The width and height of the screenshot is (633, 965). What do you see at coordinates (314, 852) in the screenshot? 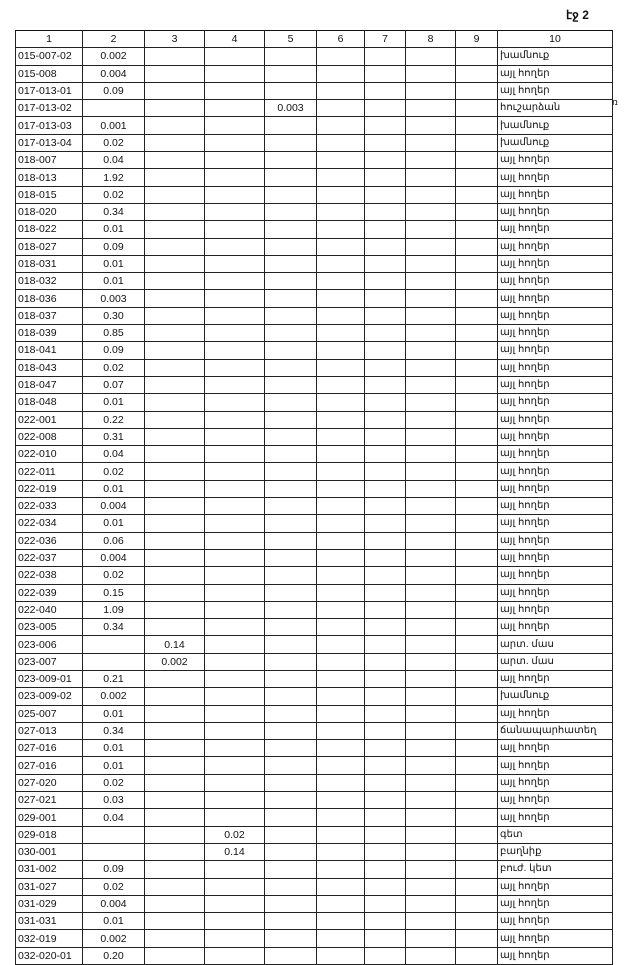
I see `table-row: 030-001 0.14 բաղնիք` at bounding box center [314, 852].